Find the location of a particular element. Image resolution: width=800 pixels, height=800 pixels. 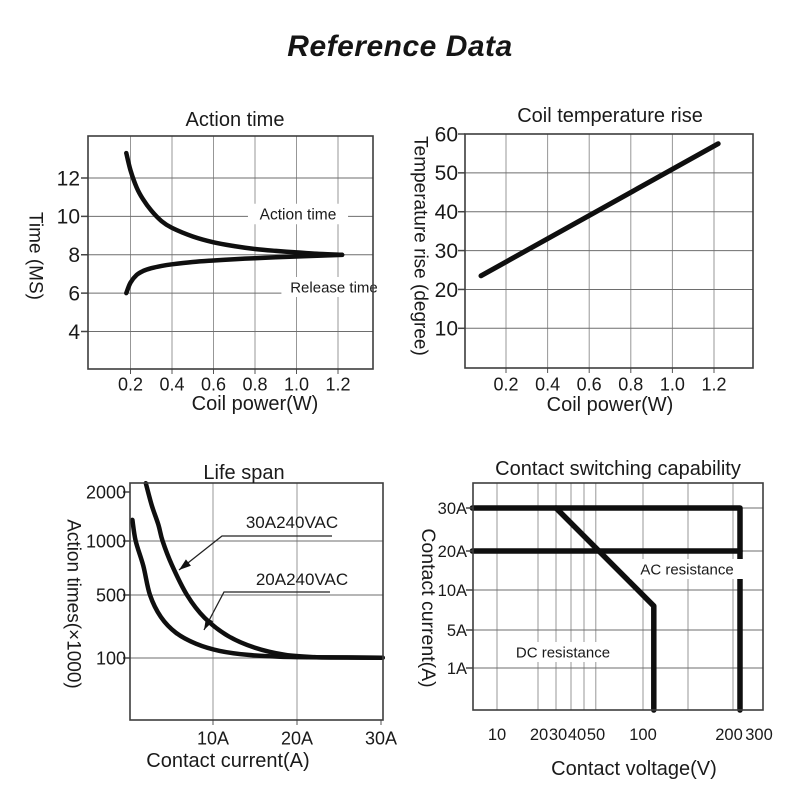

y-tick-label: 100 is located at coordinates (111, 658).